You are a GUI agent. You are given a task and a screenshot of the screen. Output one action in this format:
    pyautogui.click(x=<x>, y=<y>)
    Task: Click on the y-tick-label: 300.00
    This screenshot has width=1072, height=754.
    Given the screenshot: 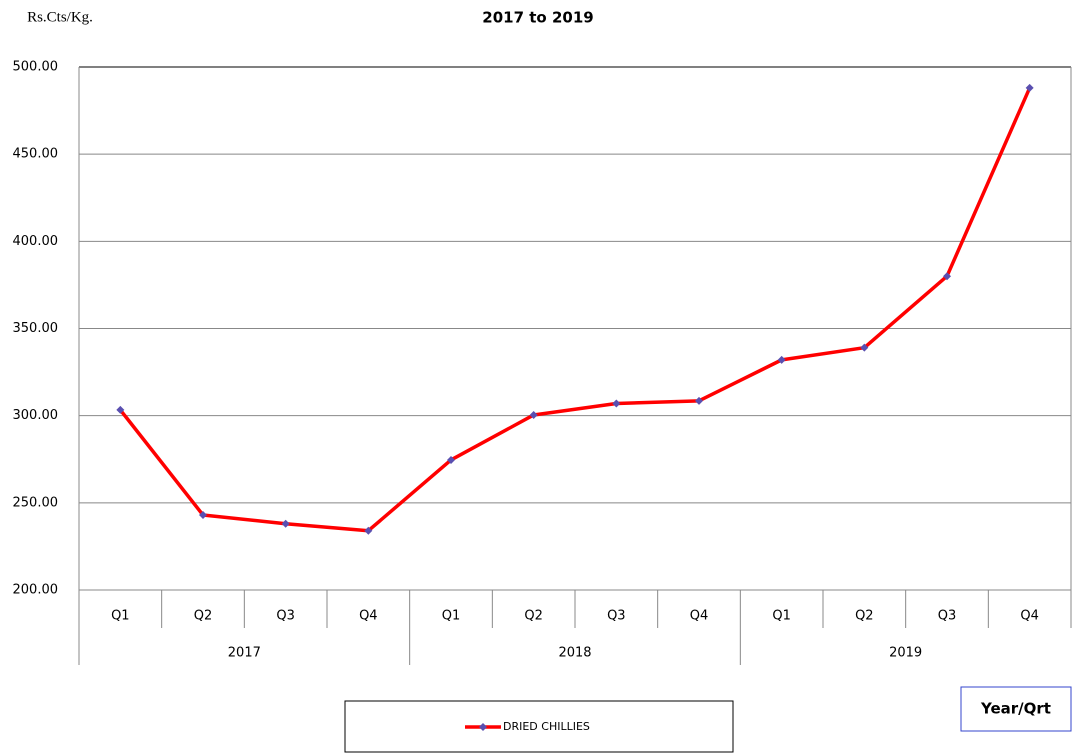 What is the action you would take?
    pyautogui.click(x=36, y=415)
    